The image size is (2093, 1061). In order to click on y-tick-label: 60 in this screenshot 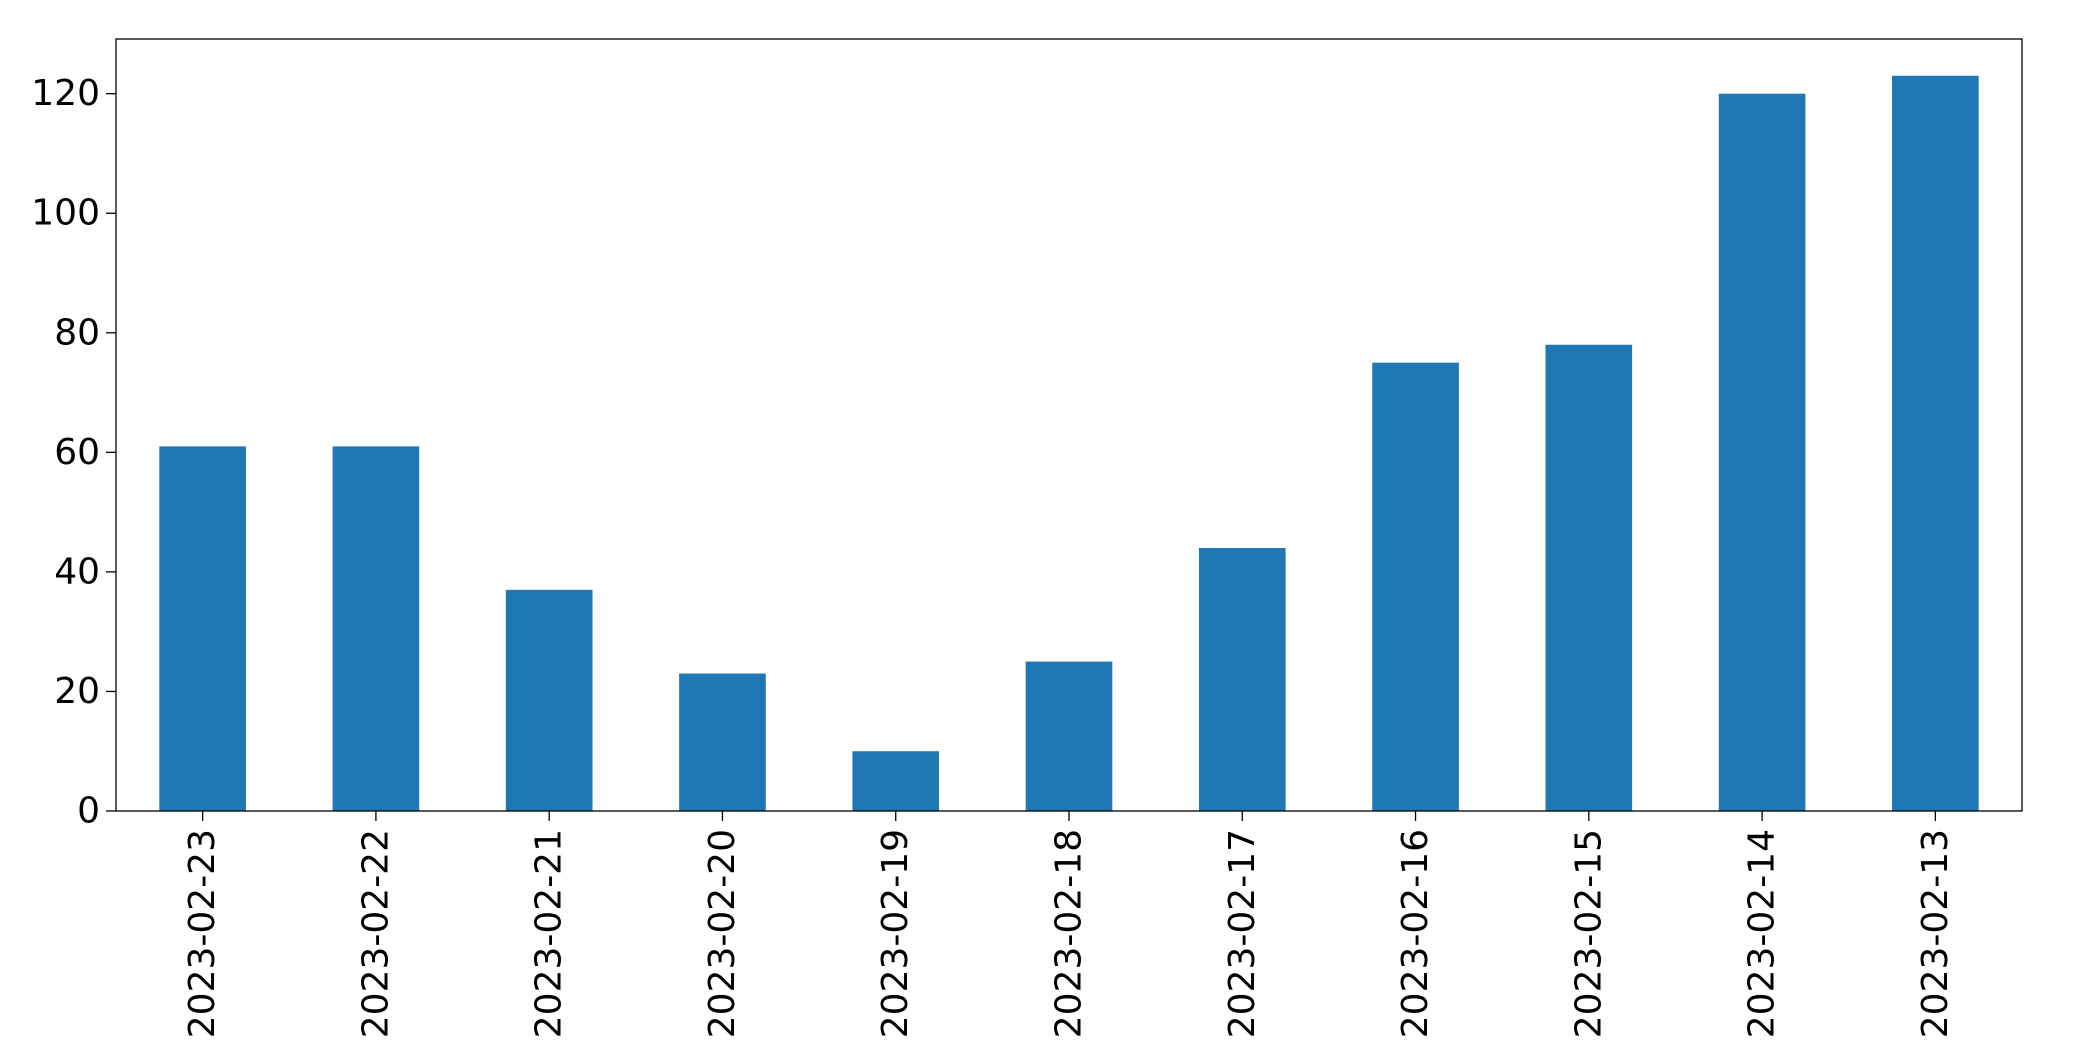, I will do `click(77, 452)`.